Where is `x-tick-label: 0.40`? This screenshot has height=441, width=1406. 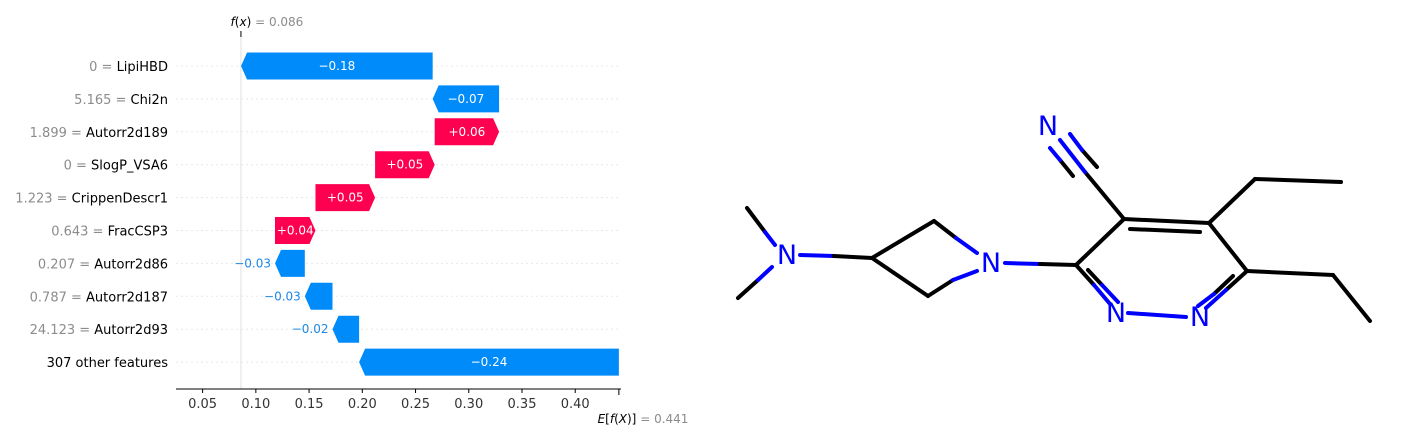 x-tick-label: 0.40 is located at coordinates (575, 404).